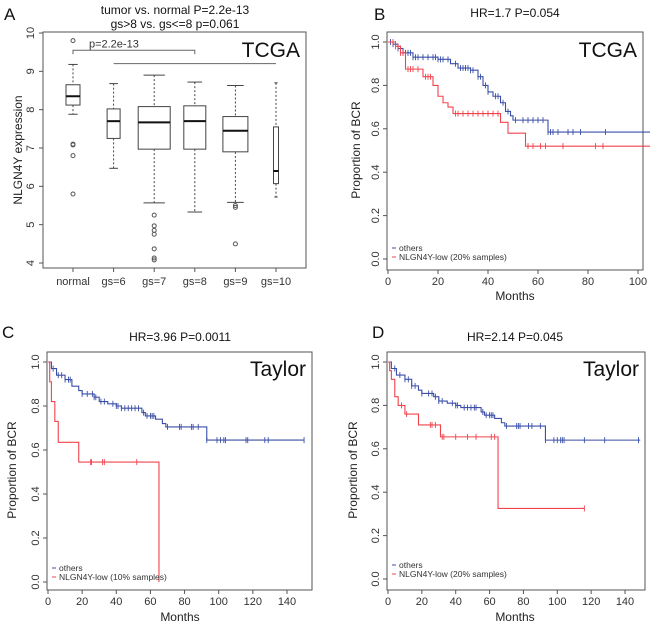  I want to click on x-tick-label: normal, so click(73, 282).